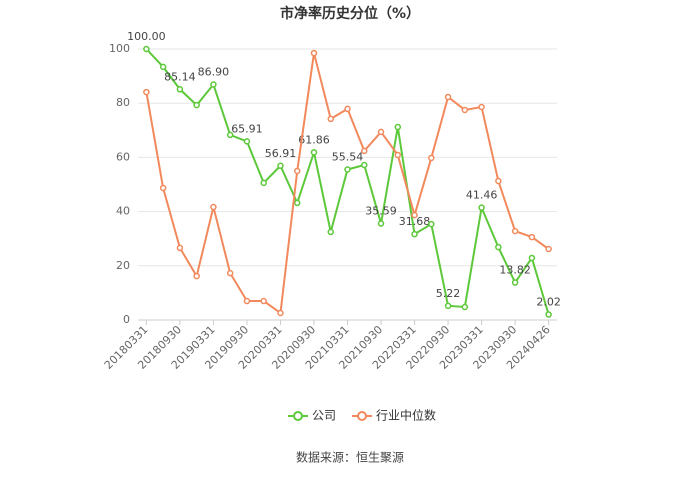 Image resolution: width=700 pixels, height=478 pixels. Describe the element at coordinates (214, 72) in the screenshot. I see `data-label: 86.90` at that location.